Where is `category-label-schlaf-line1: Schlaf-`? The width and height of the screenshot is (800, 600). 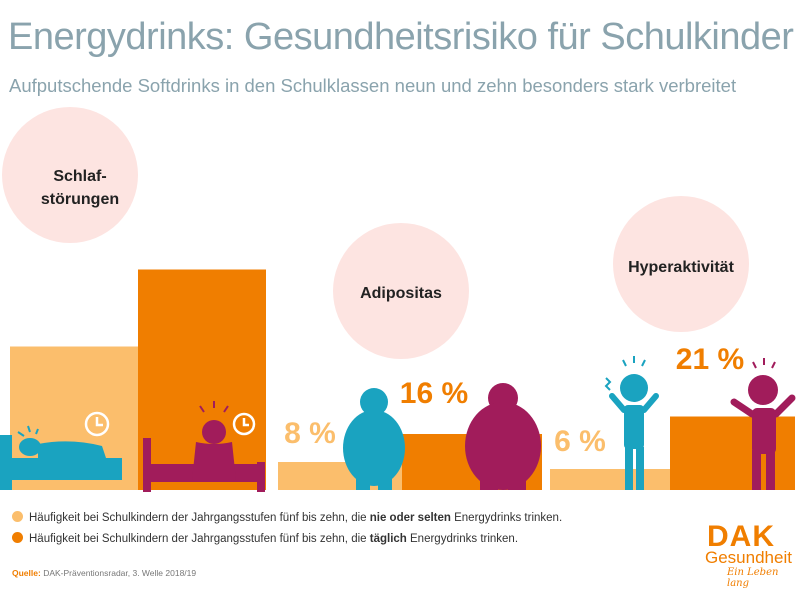 category-label-schlaf-line1: Schlaf- is located at coordinates (79, 176).